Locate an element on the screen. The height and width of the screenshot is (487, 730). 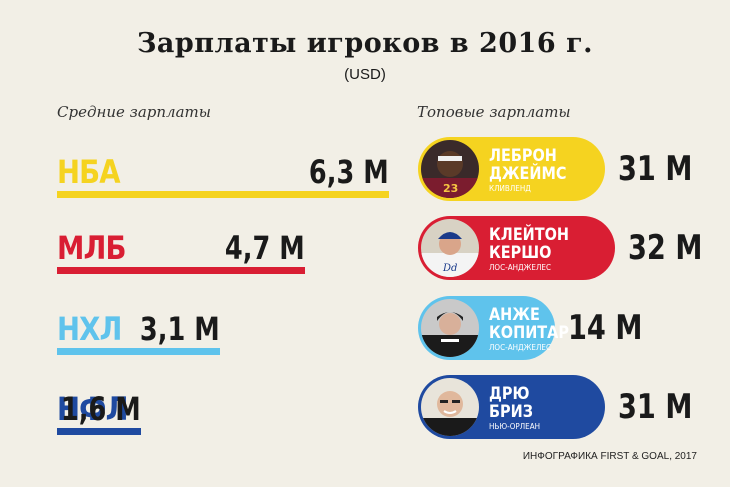
value-label: 1,6 М is located at coordinates (101, 409).